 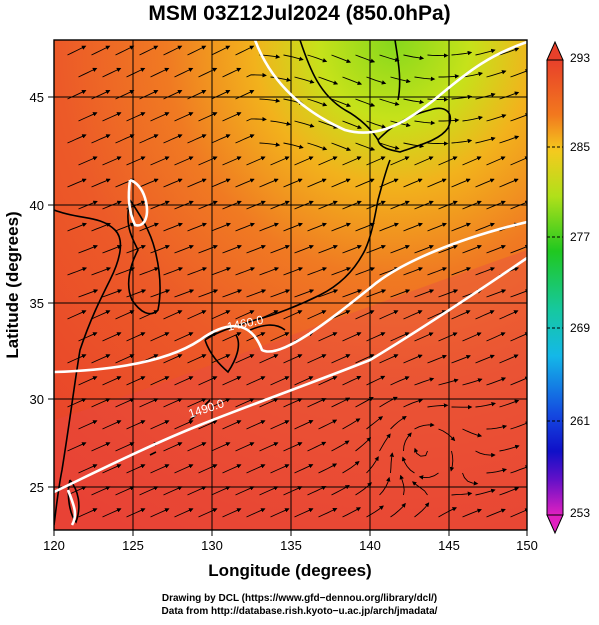 I want to click on colorbar-tick-label: 277, so click(x=580, y=237).